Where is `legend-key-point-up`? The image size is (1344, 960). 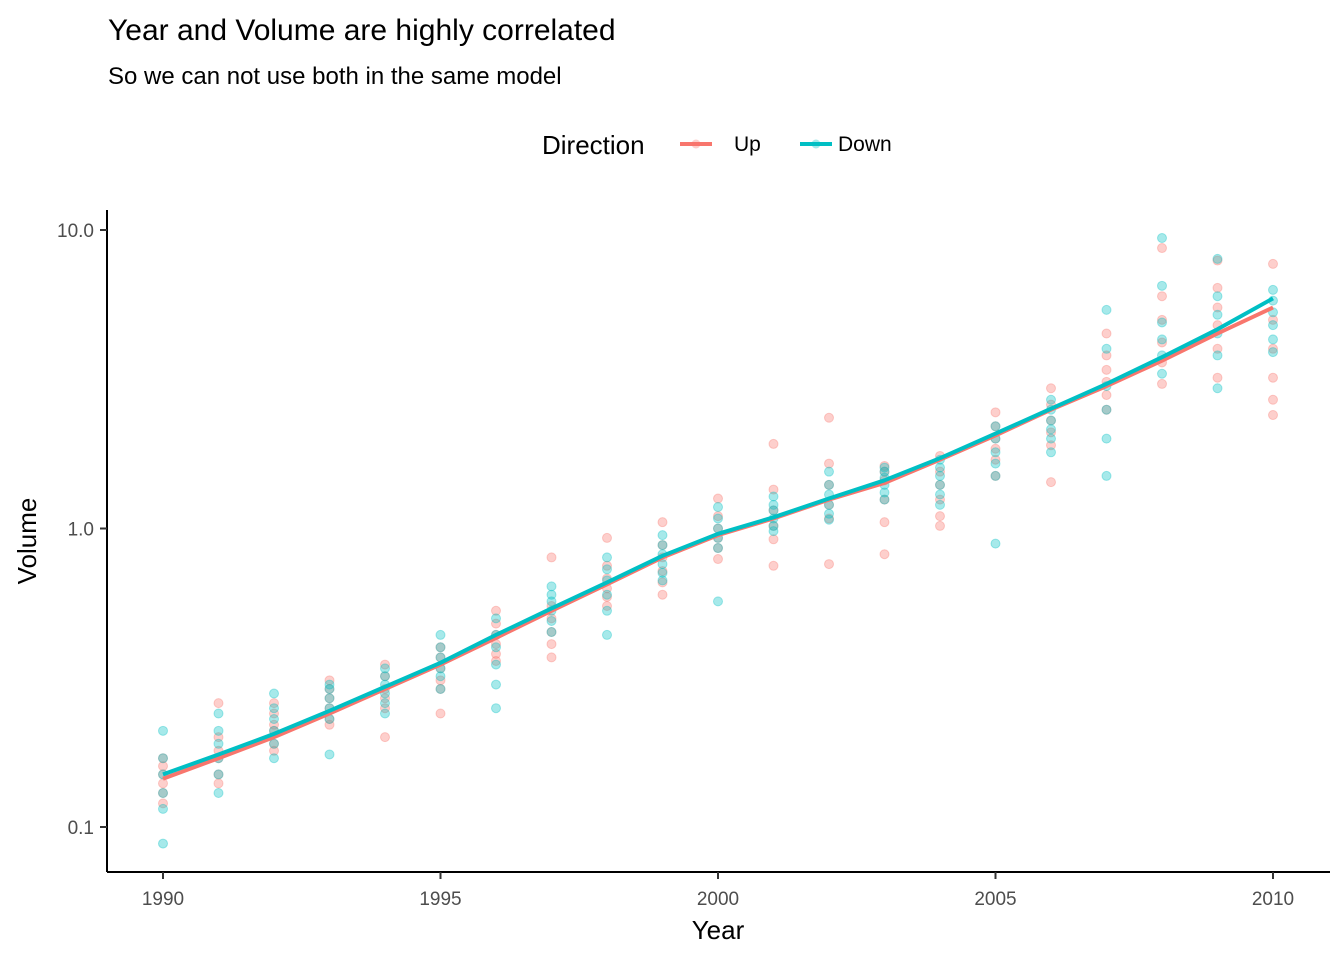 legend-key-point-up is located at coordinates (696, 144).